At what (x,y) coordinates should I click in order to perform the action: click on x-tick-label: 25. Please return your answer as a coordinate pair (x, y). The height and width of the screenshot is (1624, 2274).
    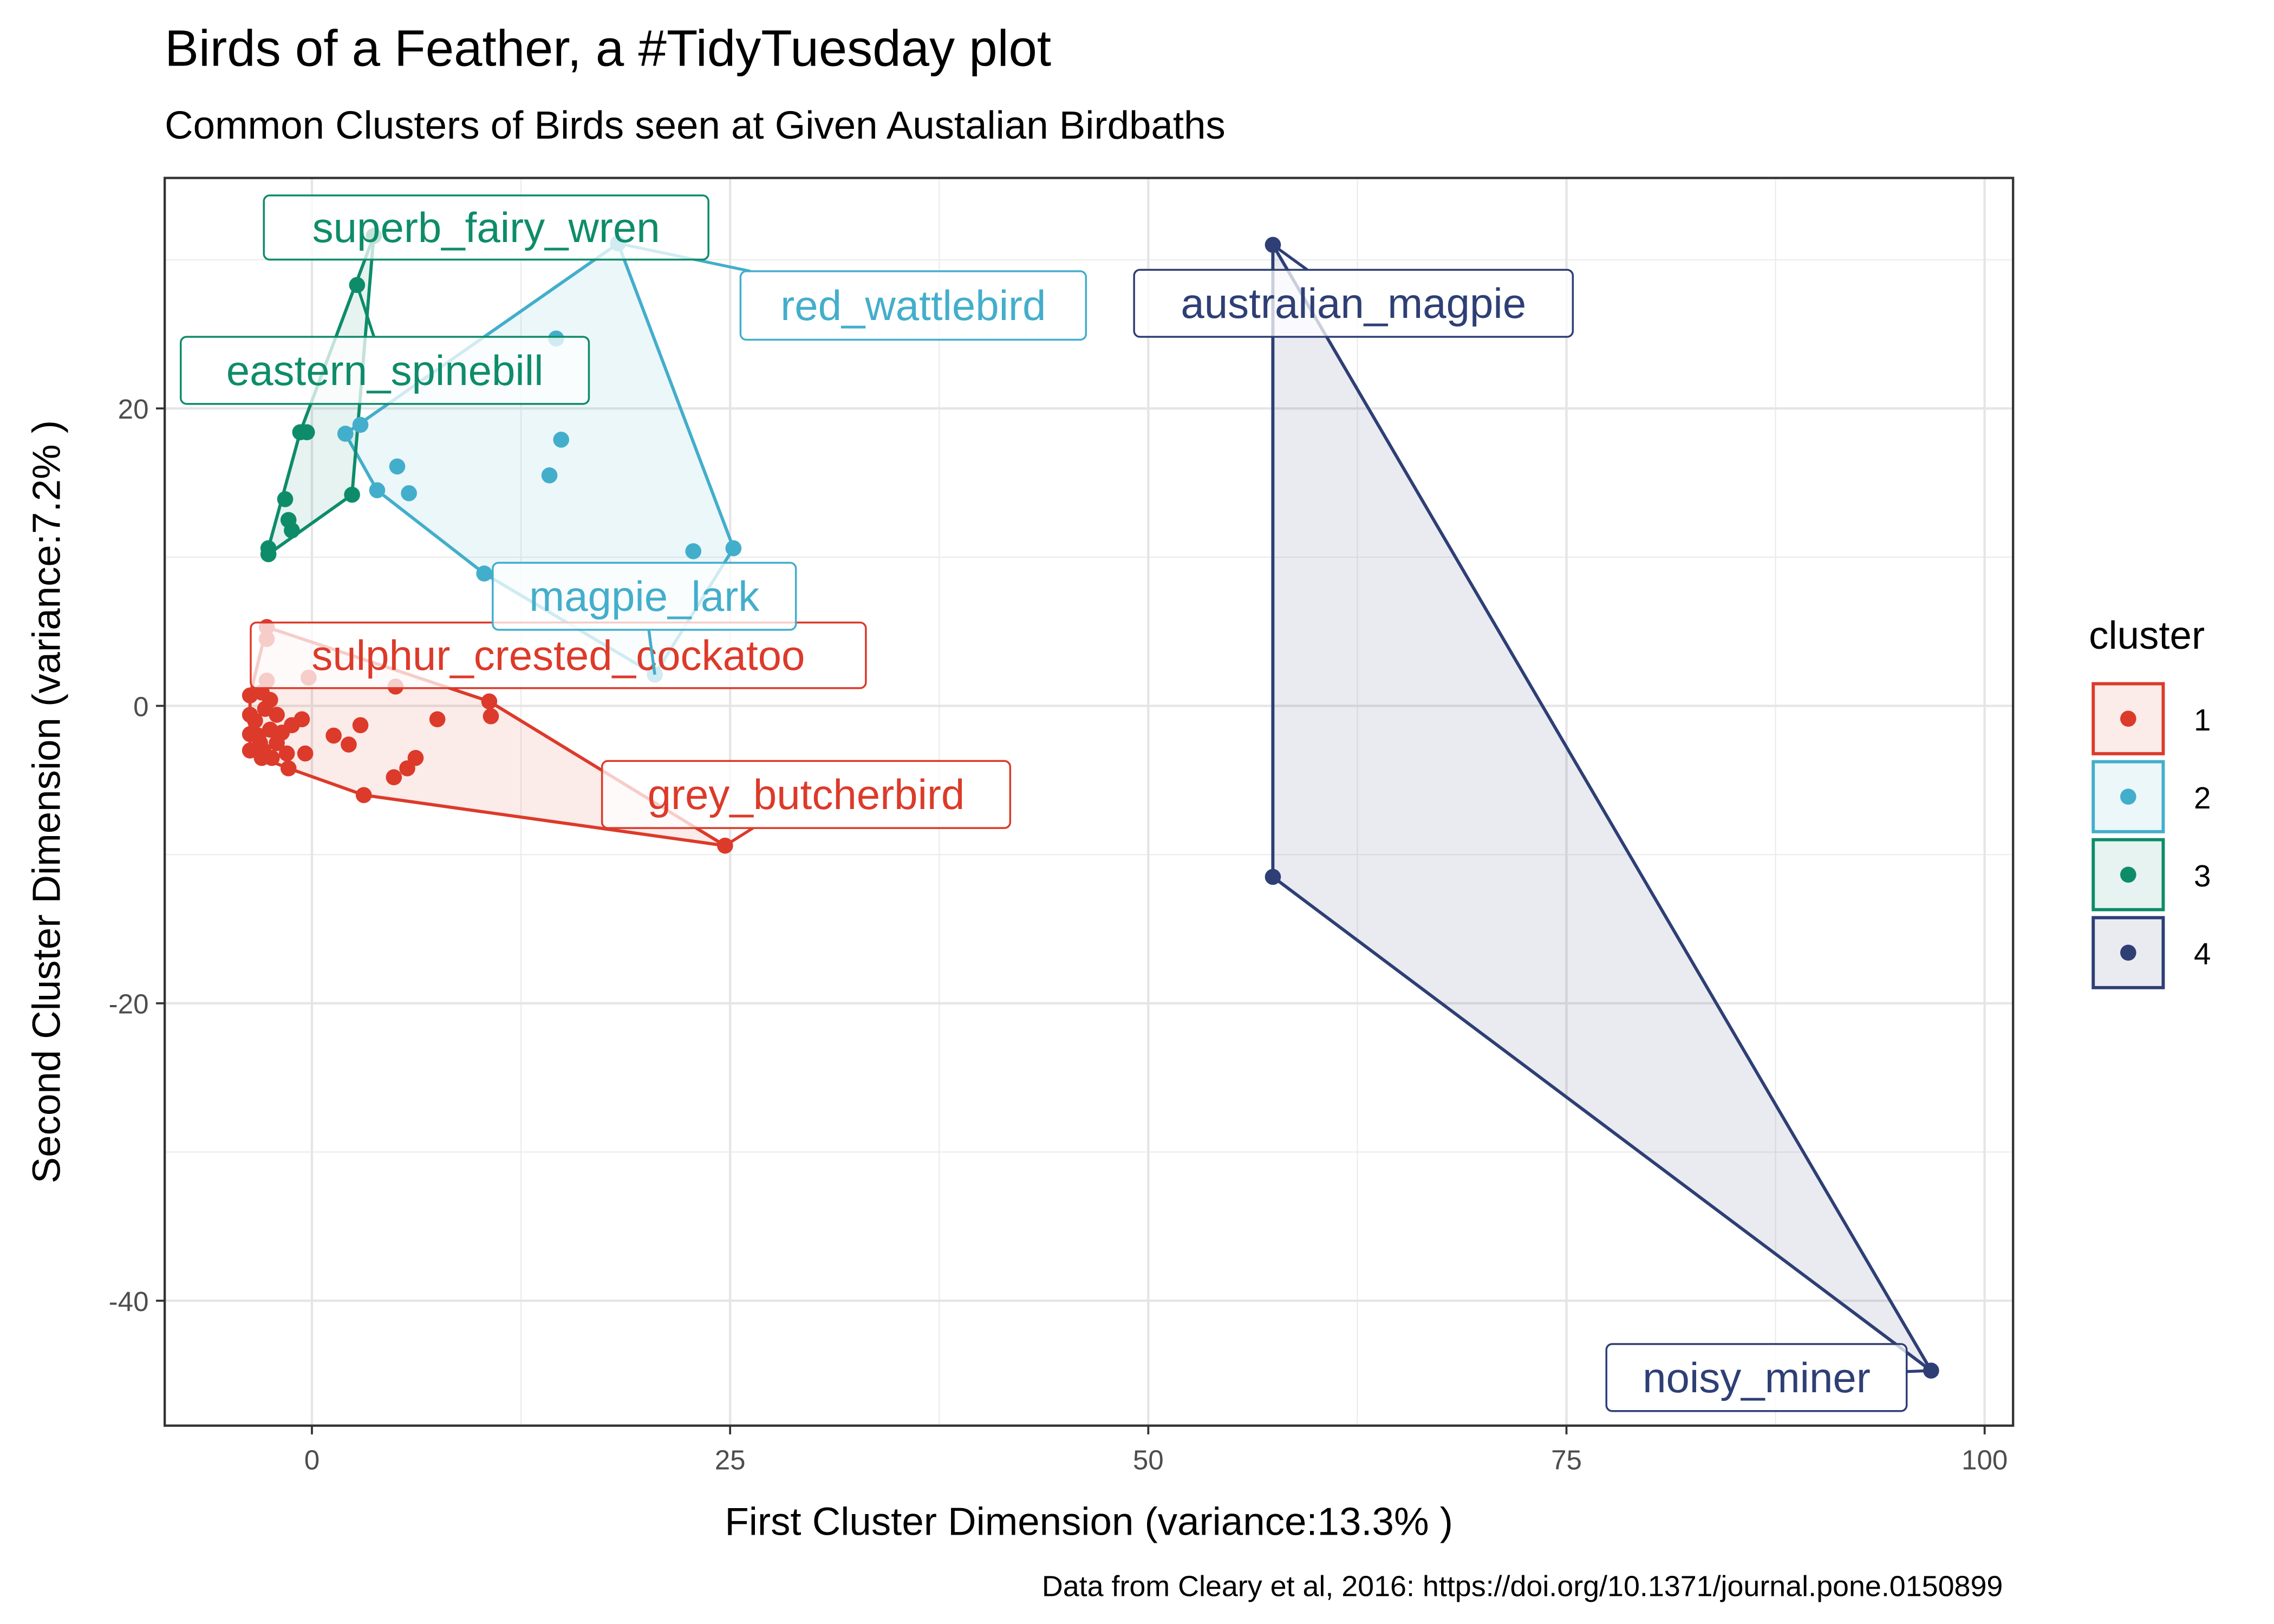
    Looking at the image, I should click on (730, 1459).